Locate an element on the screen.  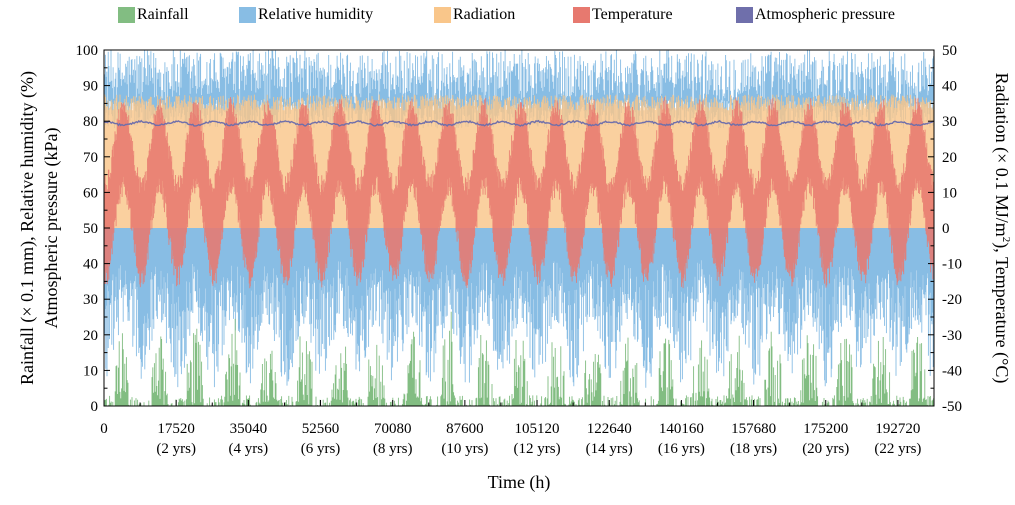
right-axis-title-superscript: 2 is located at coordinates (1006, 240).